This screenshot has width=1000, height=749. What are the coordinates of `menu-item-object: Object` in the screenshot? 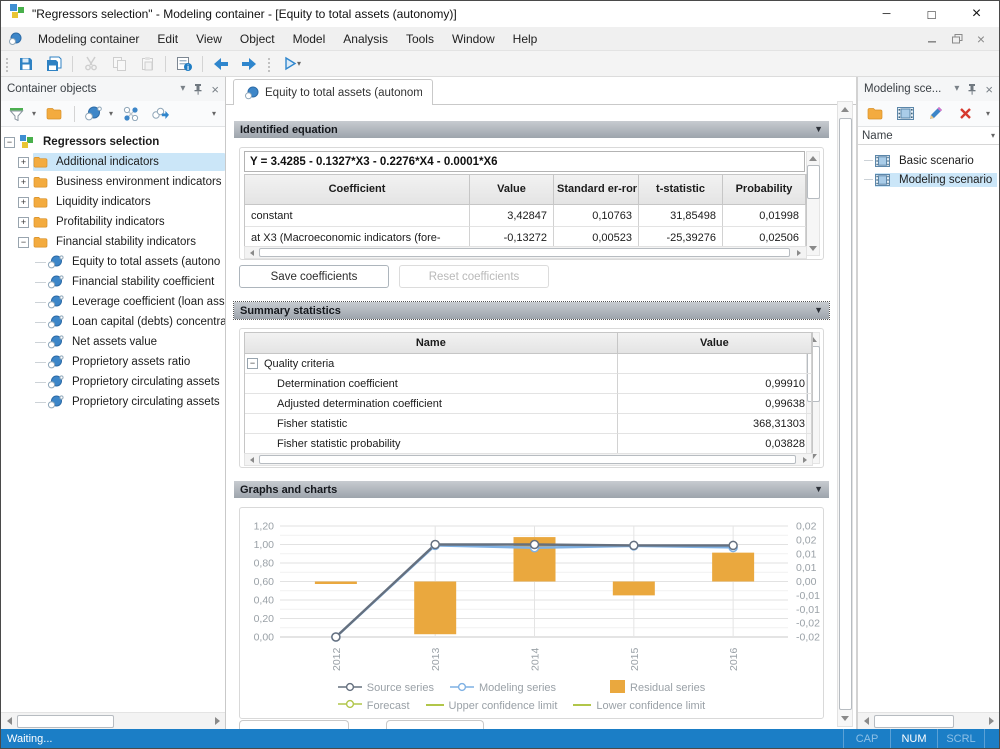 It's located at (257, 38).